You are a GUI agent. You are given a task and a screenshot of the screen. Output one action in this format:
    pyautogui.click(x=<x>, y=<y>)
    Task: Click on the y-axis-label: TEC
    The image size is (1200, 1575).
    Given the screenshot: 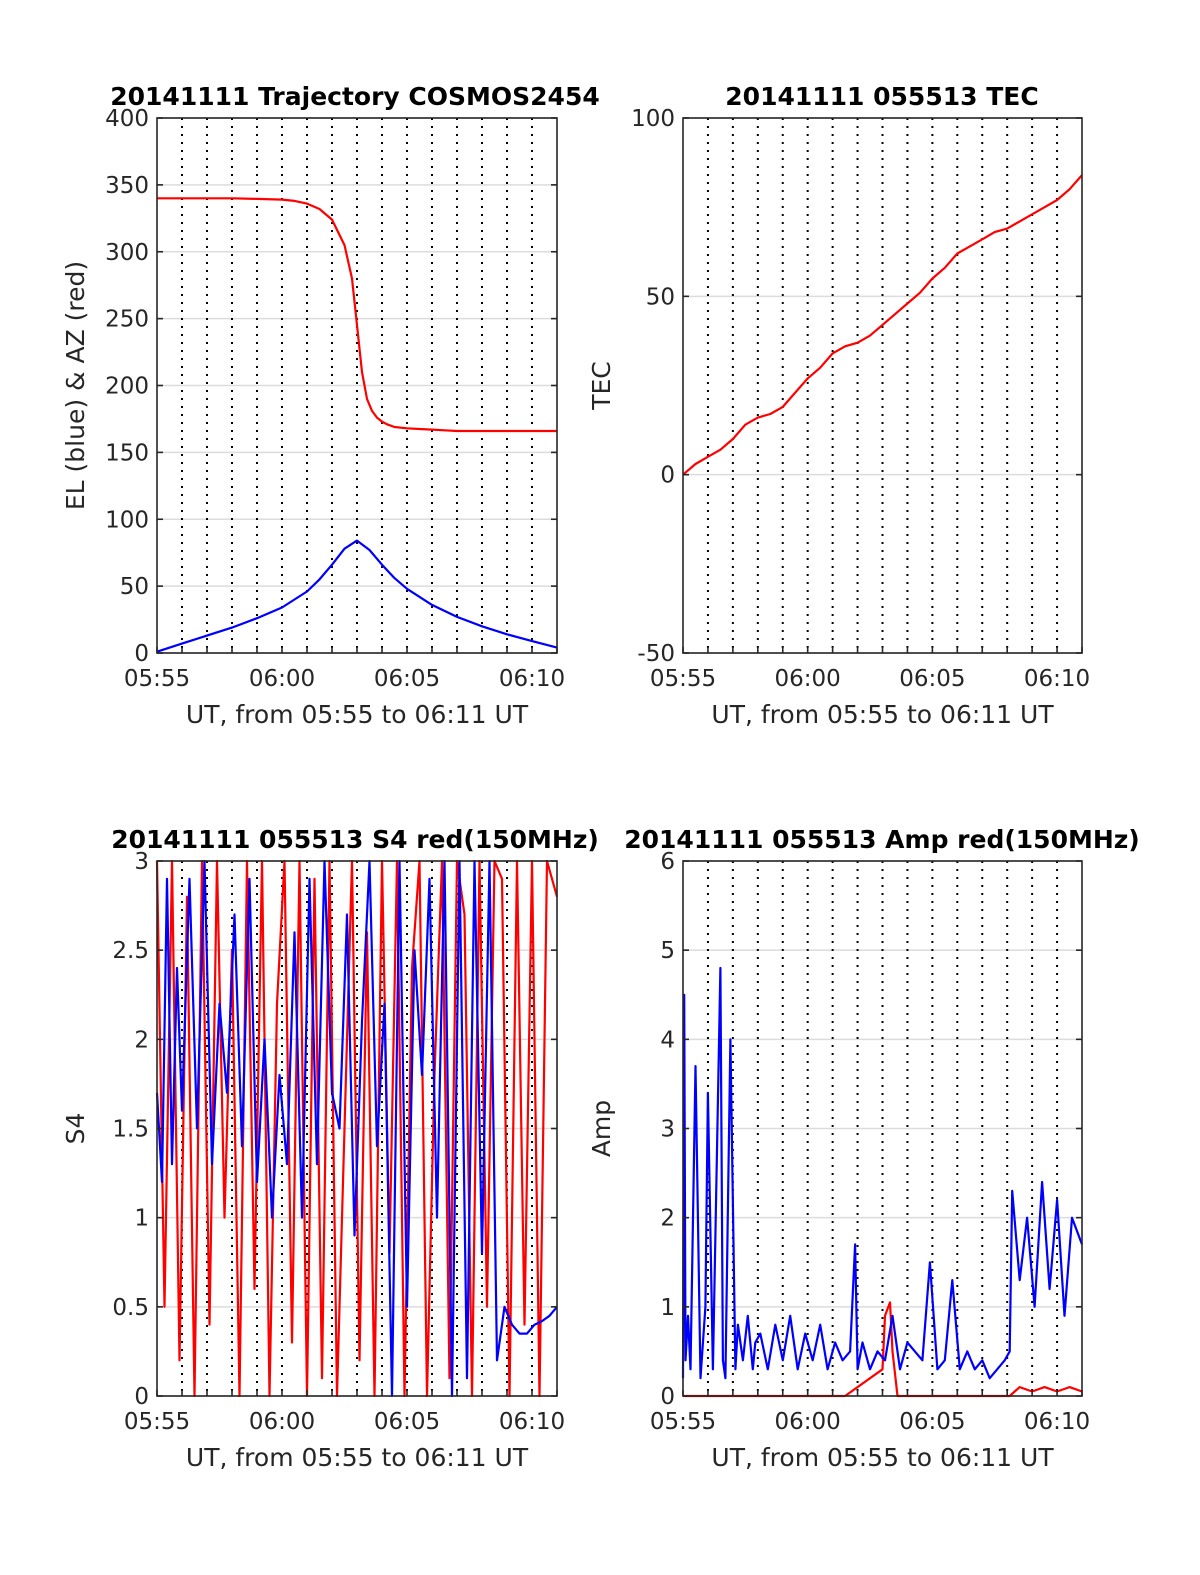 What is the action you would take?
    pyautogui.click(x=601, y=386)
    